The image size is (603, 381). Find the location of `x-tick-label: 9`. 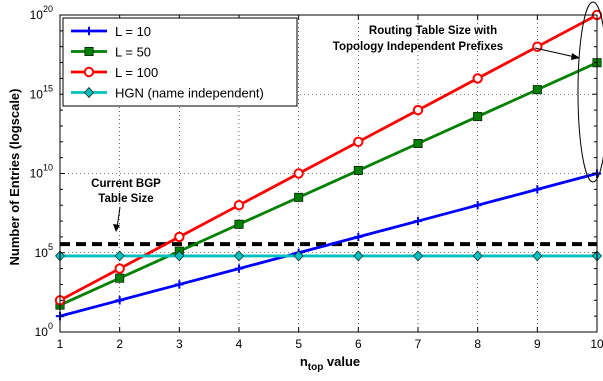

x-tick-label: 9 is located at coordinates (537, 344).